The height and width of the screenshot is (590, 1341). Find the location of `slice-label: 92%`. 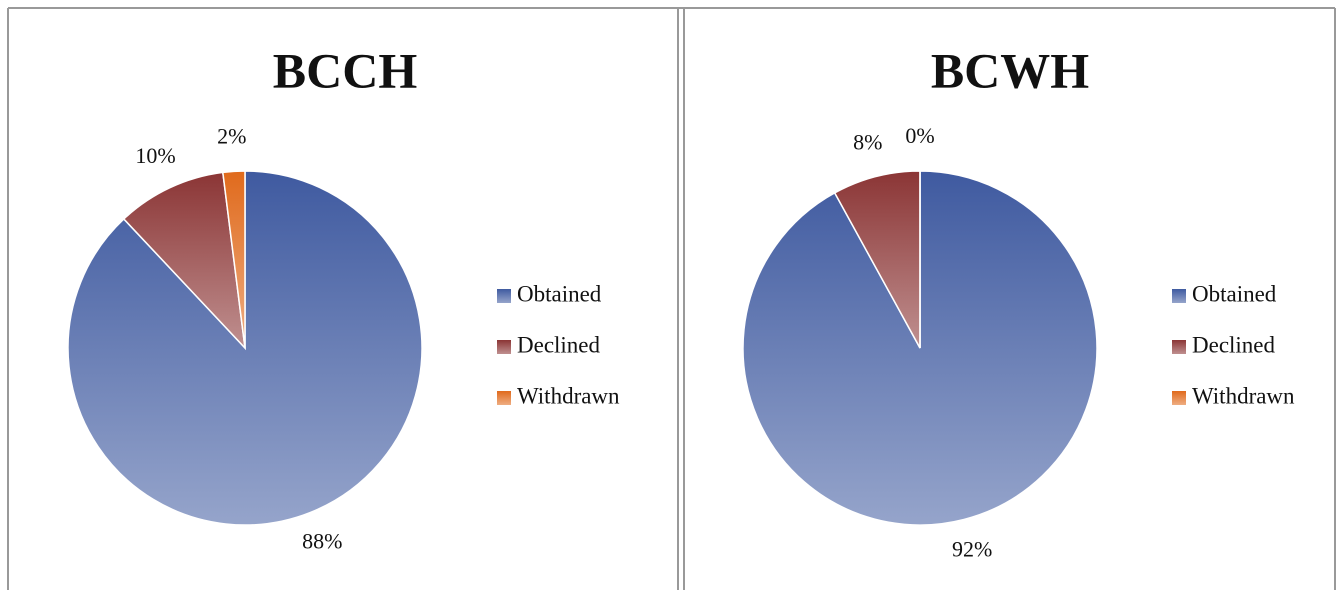

slice-label: 92% is located at coordinates (972, 548).